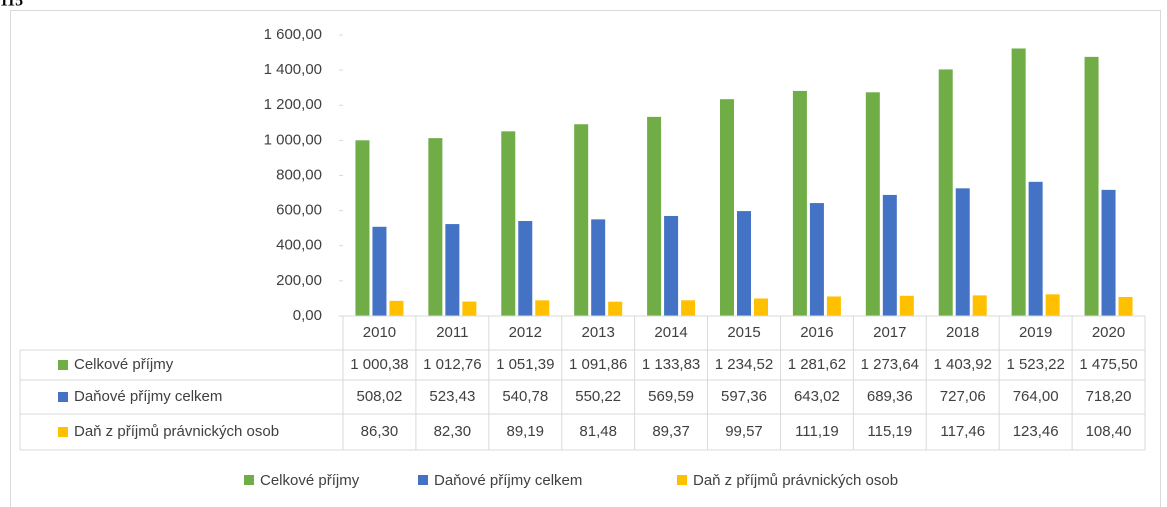 The image size is (1167, 507). I want to click on table-value: 597,36, so click(744, 396).